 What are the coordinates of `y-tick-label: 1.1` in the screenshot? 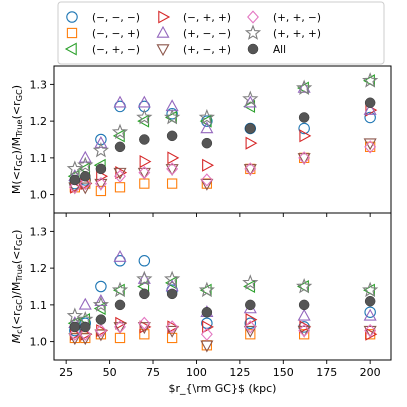 It's located at (39, 158).